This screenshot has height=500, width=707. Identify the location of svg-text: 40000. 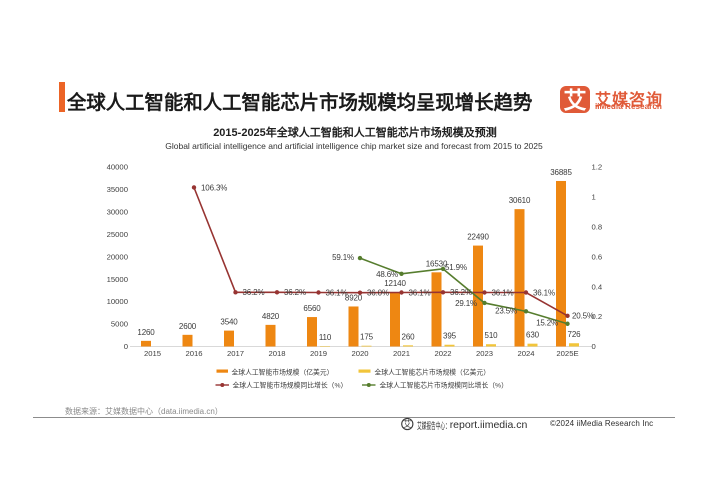
(117, 167).